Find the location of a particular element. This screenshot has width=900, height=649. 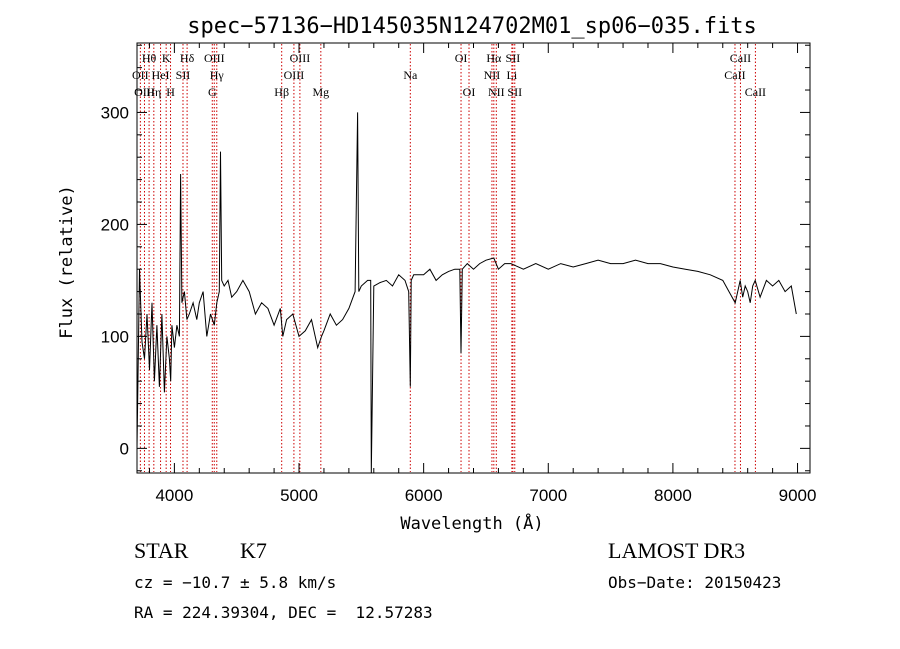

line-label-17: OI is located at coordinates (461, 58).